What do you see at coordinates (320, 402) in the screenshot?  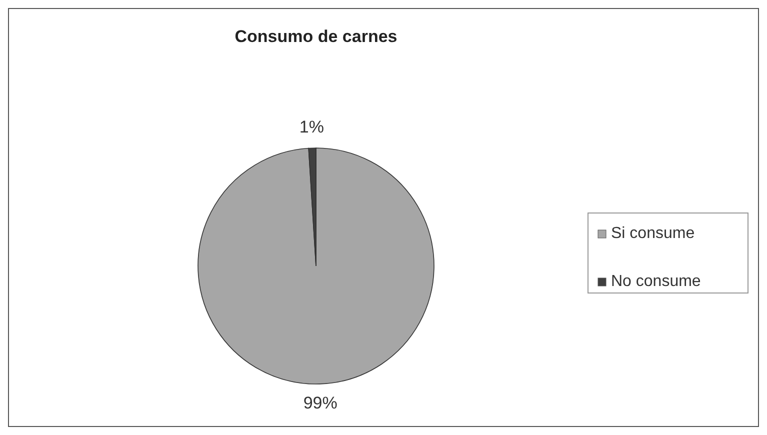 I see `data-label: 99%` at bounding box center [320, 402].